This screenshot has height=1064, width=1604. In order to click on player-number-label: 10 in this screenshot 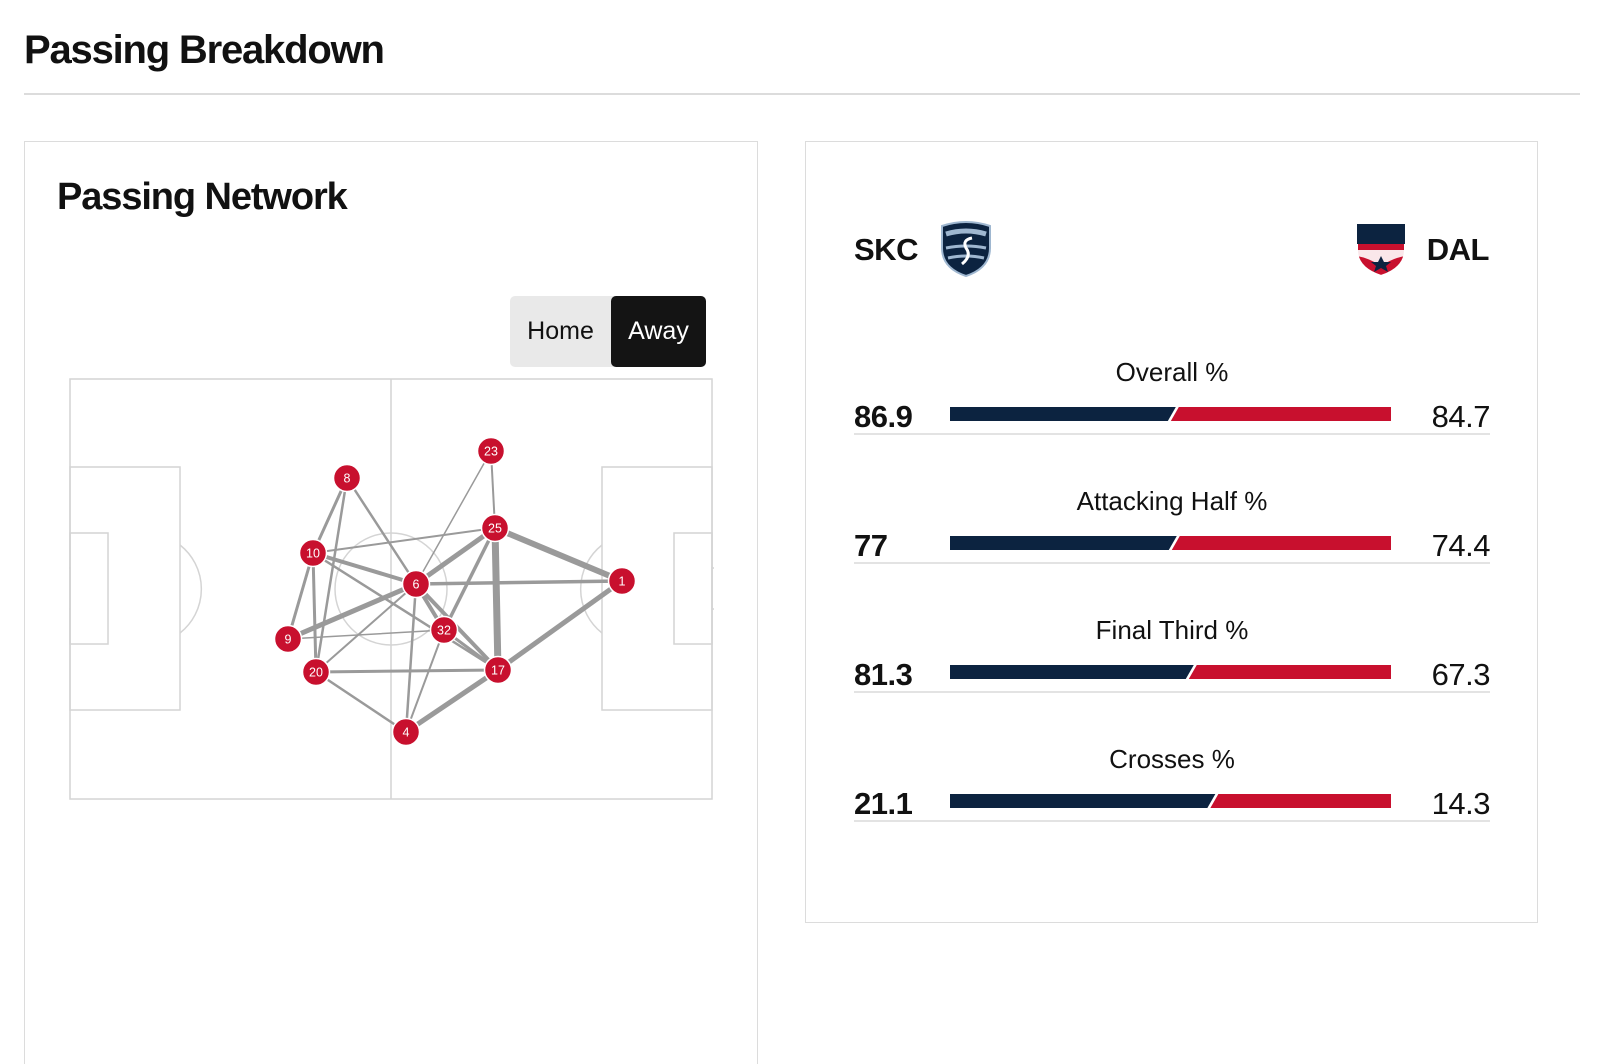, I will do `click(313, 554)`.